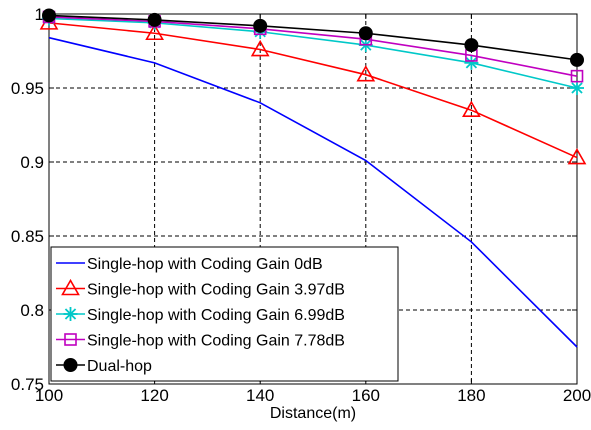 The width and height of the screenshot is (591, 430). I want to click on legend-entry-label: Dual-hop, so click(119, 366).